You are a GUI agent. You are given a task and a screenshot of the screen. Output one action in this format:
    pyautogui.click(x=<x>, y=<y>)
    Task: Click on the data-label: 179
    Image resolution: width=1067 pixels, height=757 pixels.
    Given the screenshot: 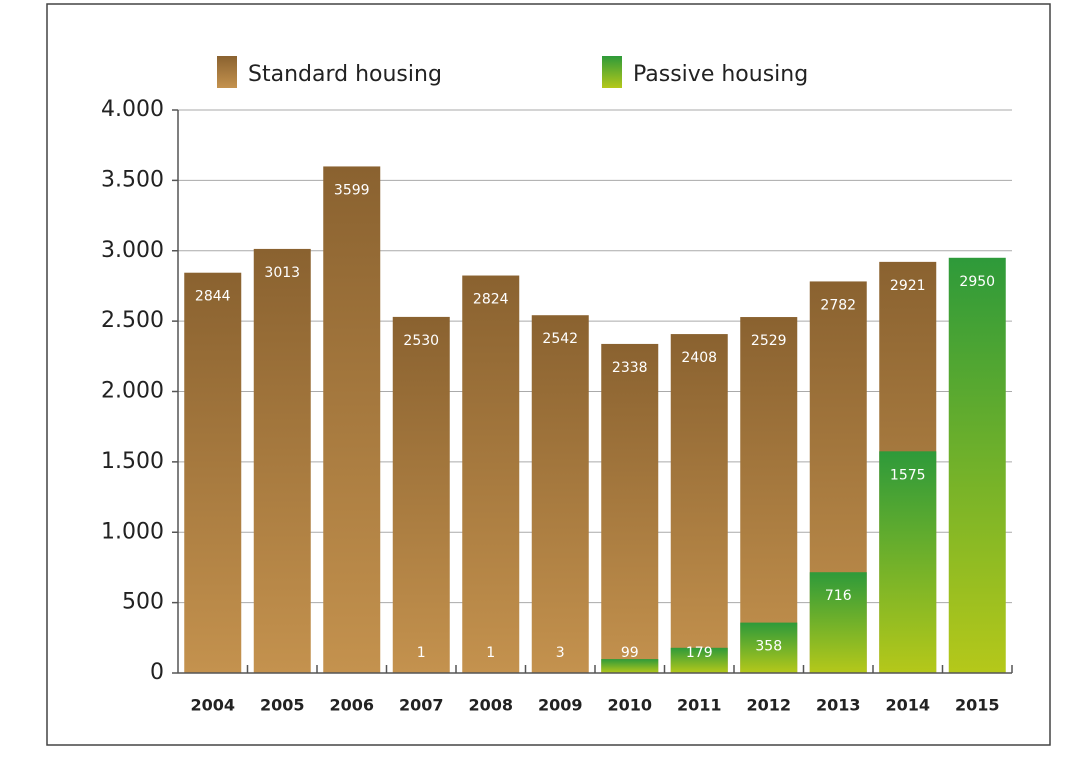 What is the action you would take?
    pyautogui.click(x=699, y=653)
    